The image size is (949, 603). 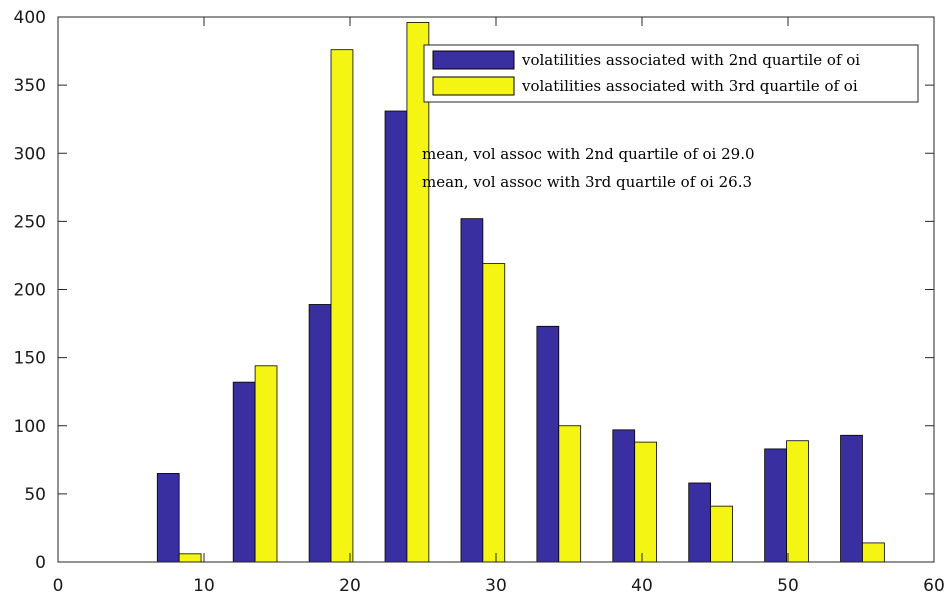 What do you see at coordinates (40, 563) in the screenshot?
I see `y-tick-label: 0` at bounding box center [40, 563].